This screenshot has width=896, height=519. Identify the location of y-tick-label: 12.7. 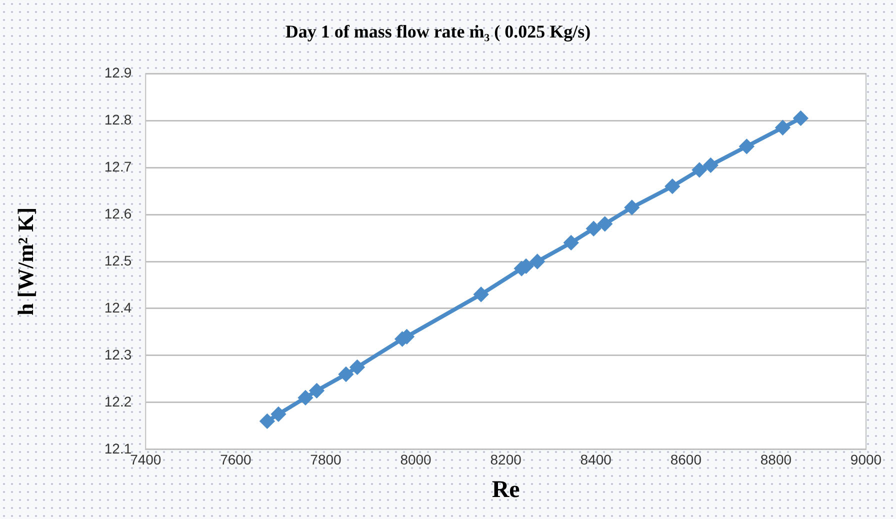
(118, 166).